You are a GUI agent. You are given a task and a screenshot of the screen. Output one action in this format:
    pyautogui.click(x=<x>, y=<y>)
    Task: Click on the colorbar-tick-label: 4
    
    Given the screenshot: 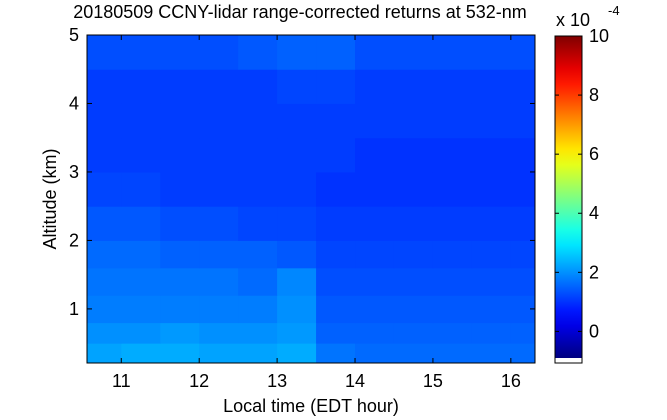 What is the action you would take?
    pyautogui.click(x=594, y=213)
    